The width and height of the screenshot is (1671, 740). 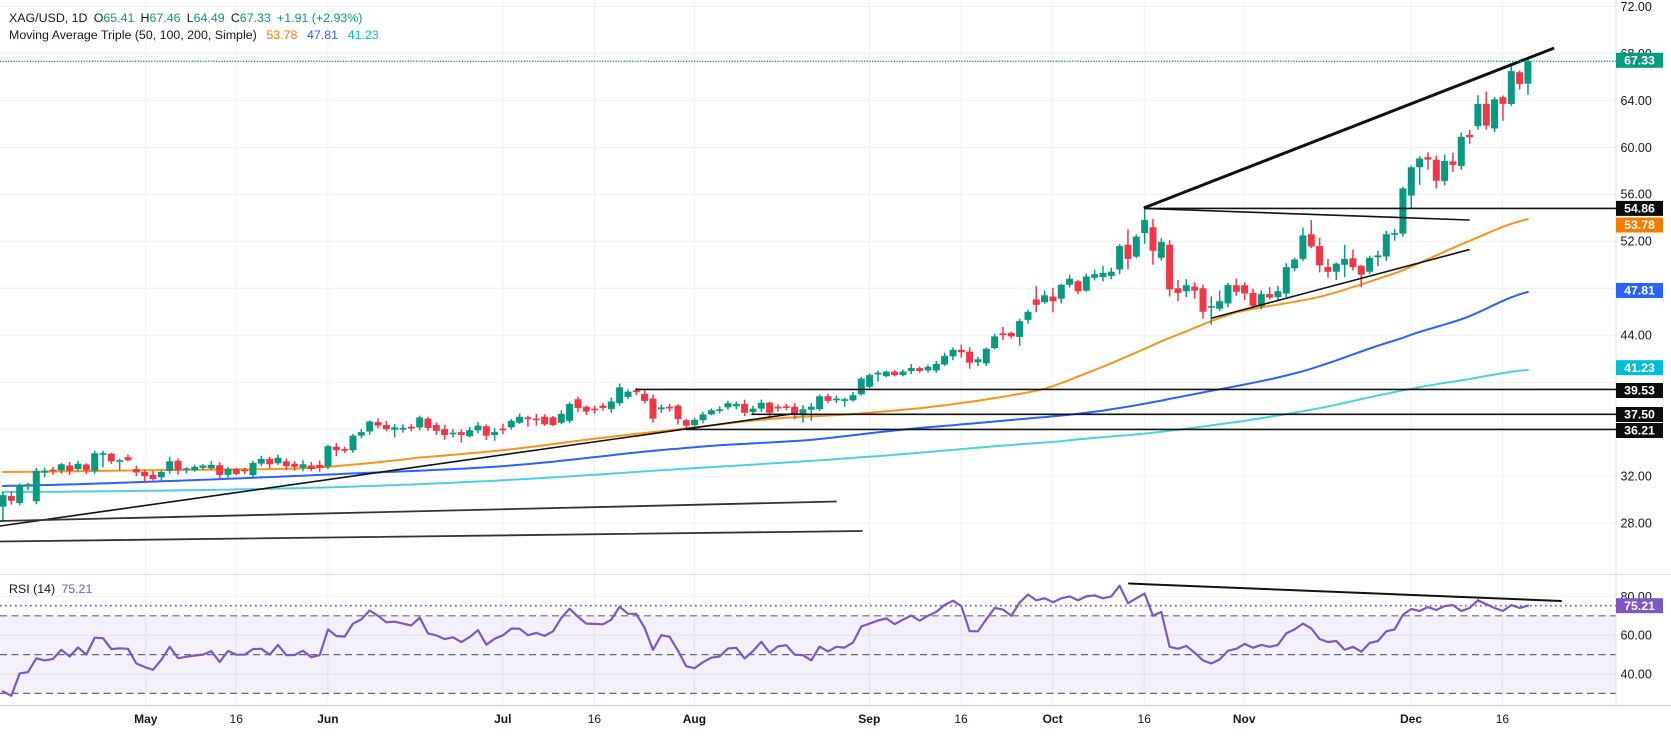 I want to click on svg-text: 75.21, so click(x=1639, y=606).